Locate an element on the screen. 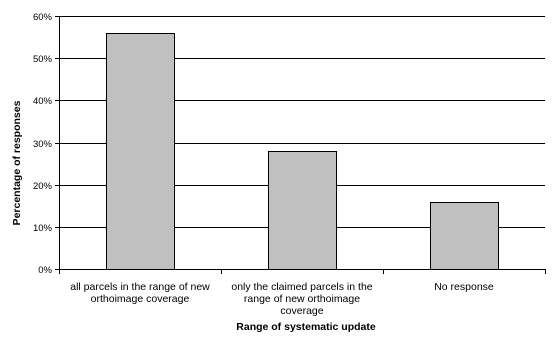 The width and height of the screenshot is (552, 341). x-axis-title: Range of systematic update is located at coordinates (306, 327).